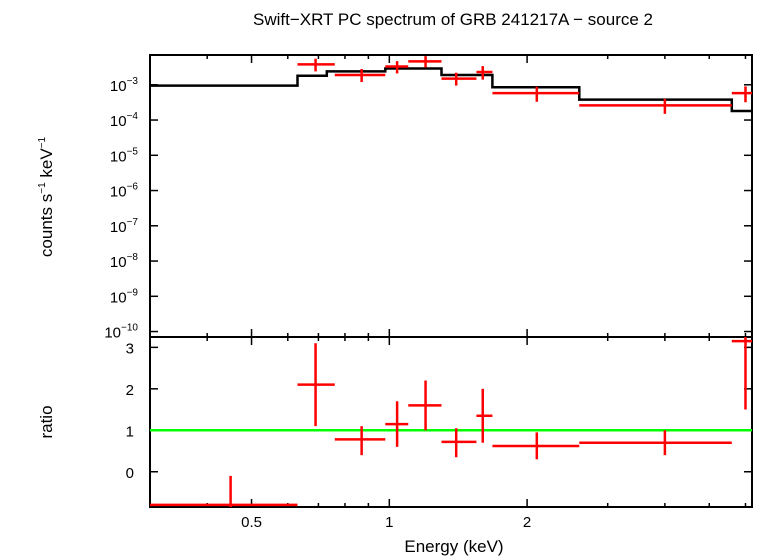 This screenshot has height=556, width=758. What do you see at coordinates (42, 142) in the screenshot?
I see `y-axis-label-sup2: −1` at bounding box center [42, 142].